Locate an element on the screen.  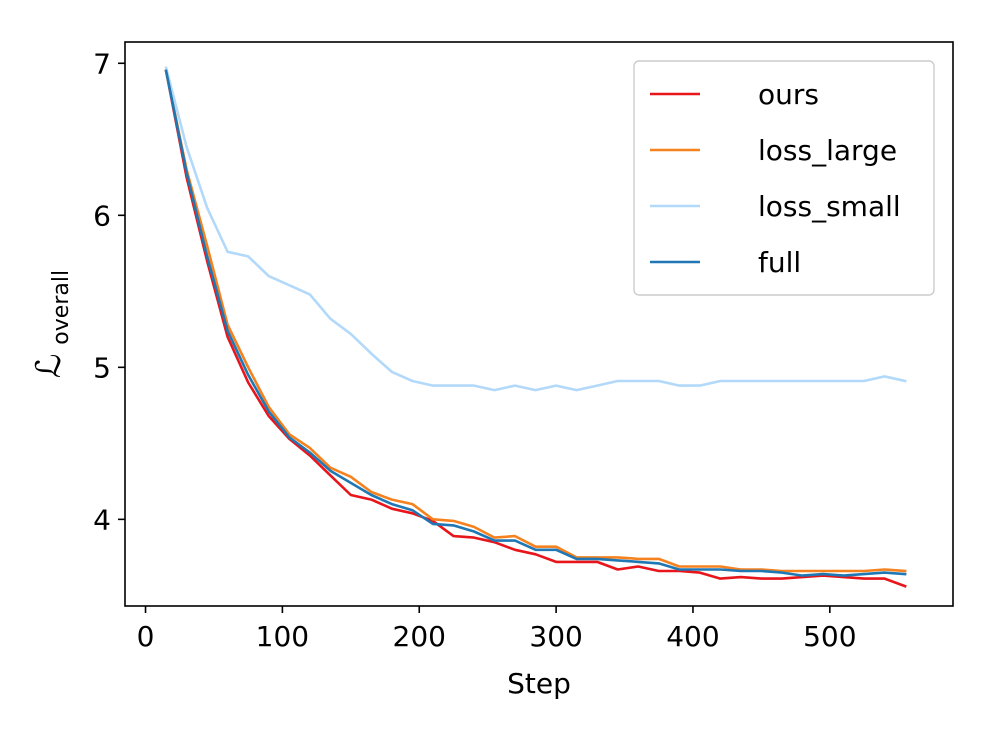
x-tick-label: 400 is located at coordinates (692, 636).